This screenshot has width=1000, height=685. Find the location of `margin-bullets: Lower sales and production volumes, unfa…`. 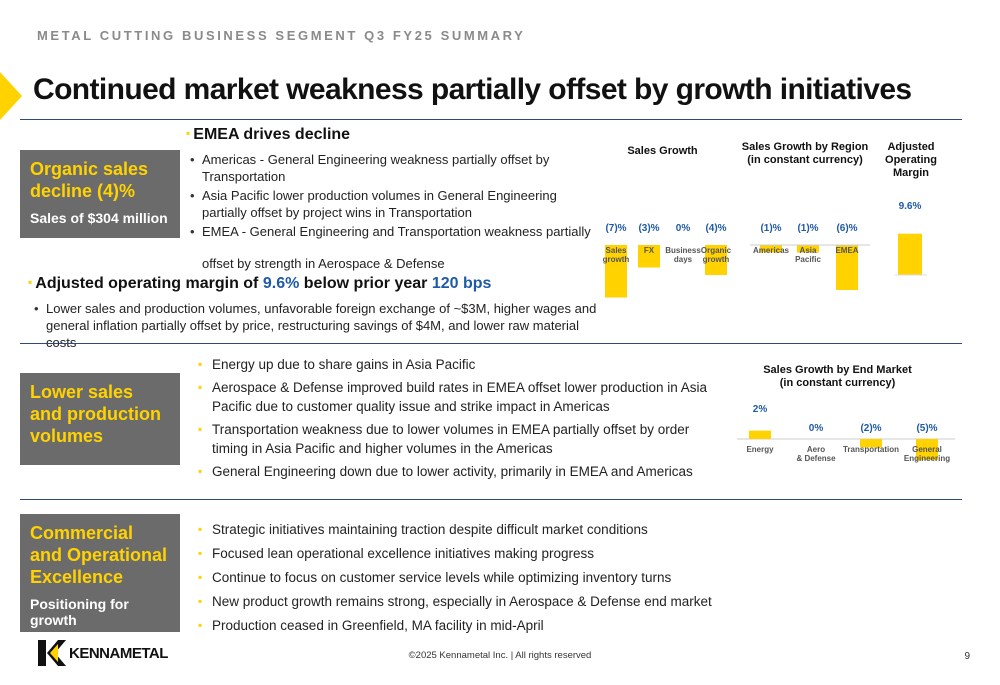

margin-bullets: Lower sales and production volumes, unfa… is located at coordinates (316, 326).